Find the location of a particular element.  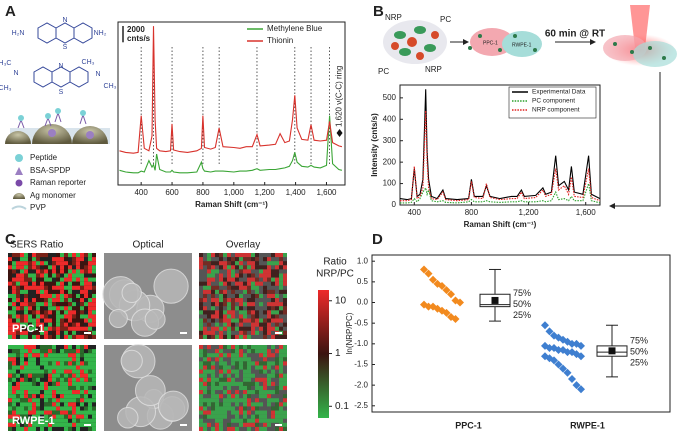

plot-frame is located at coordinates (500, 145).